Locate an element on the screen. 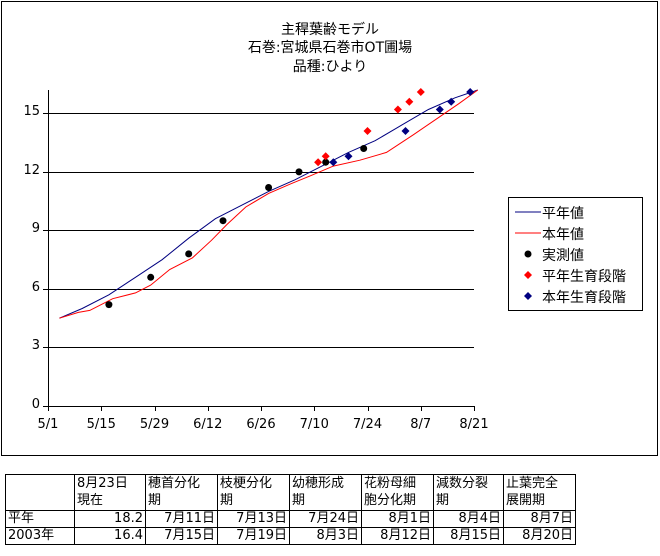 This screenshot has height=556, width=660. y-tick-label: 3 is located at coordinates (35, 346).